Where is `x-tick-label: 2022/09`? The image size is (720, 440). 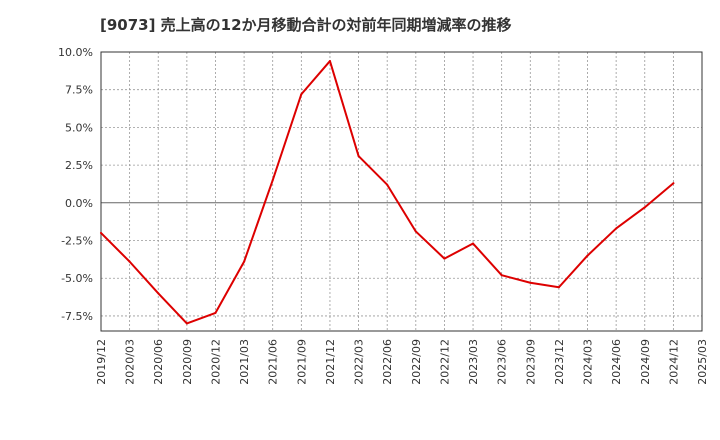
x-tick-label: 2022/09 is located at coordinates (416, 362).